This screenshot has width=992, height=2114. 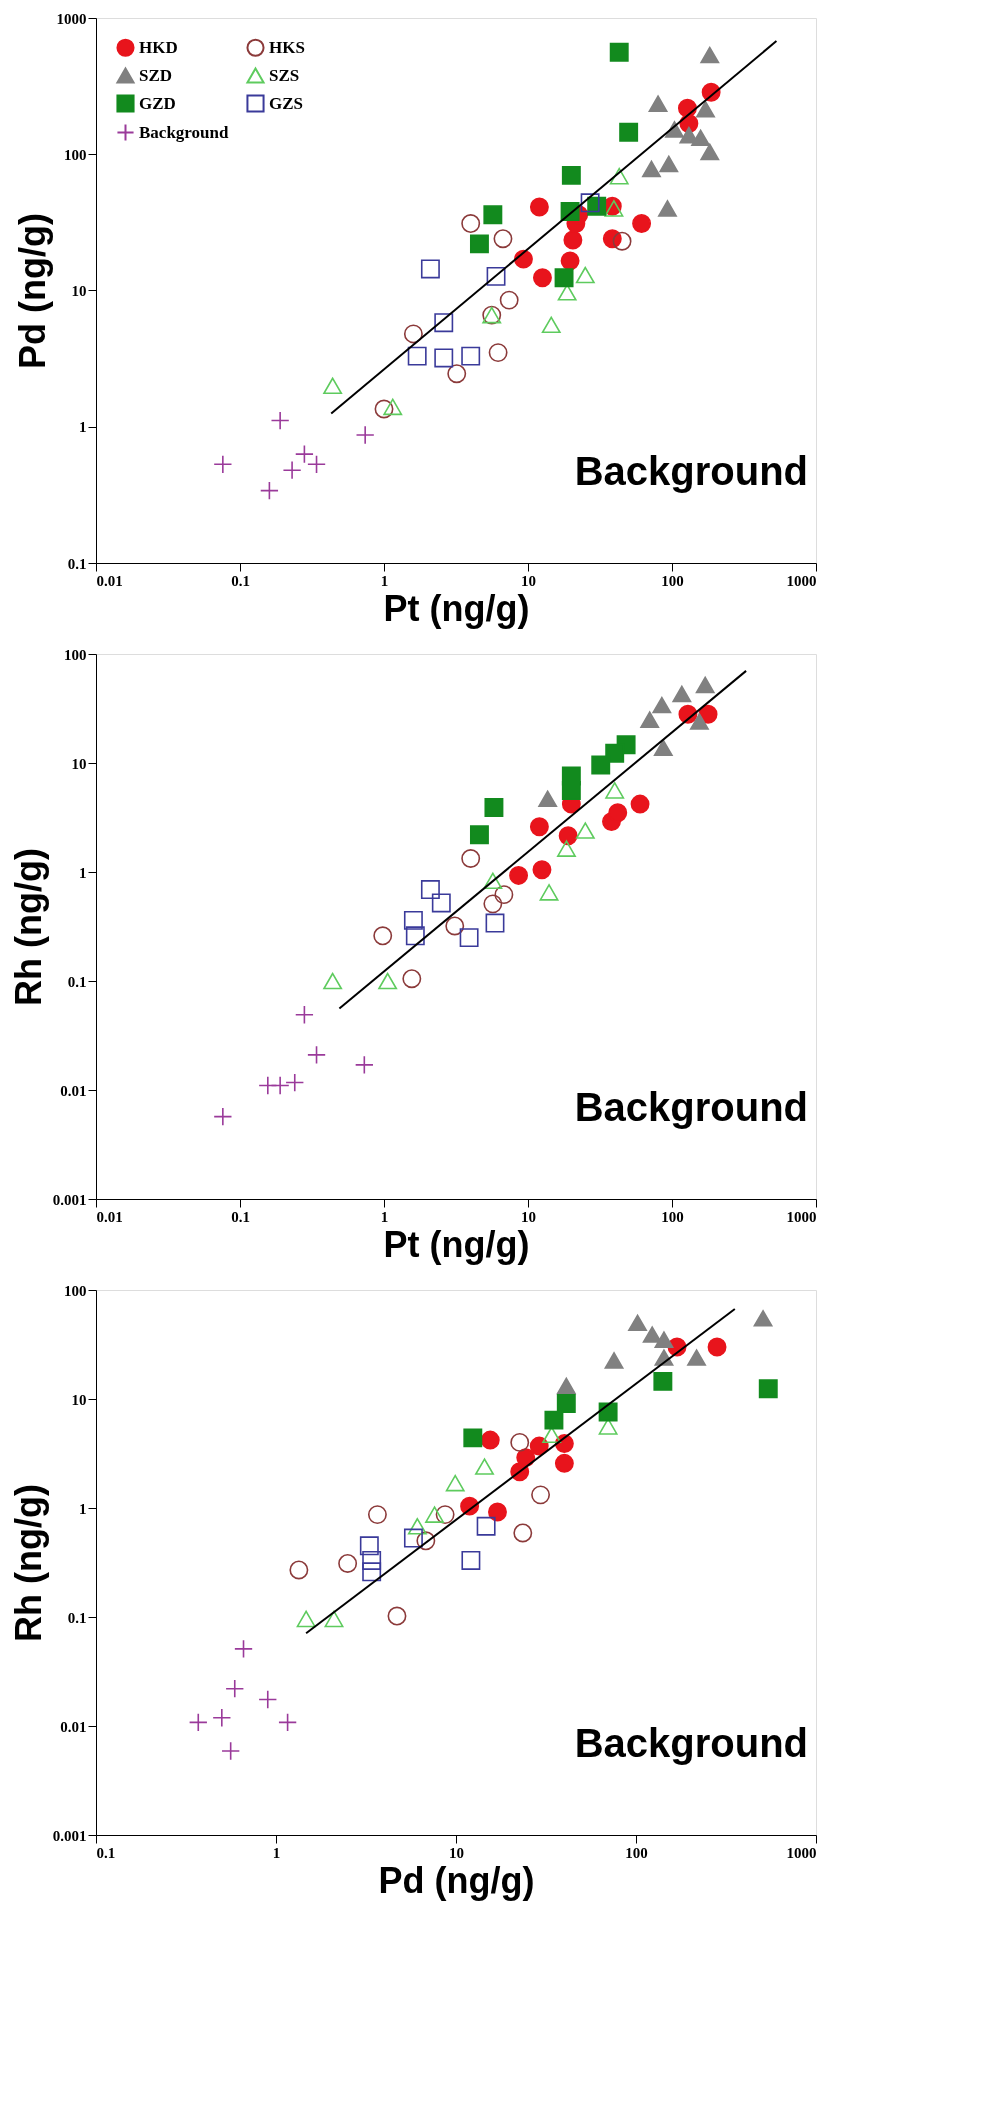 What do you see at coordinates (284, 75) in the screenshot?
I see `legend-label: SZS` at bounding box center [284, 75].